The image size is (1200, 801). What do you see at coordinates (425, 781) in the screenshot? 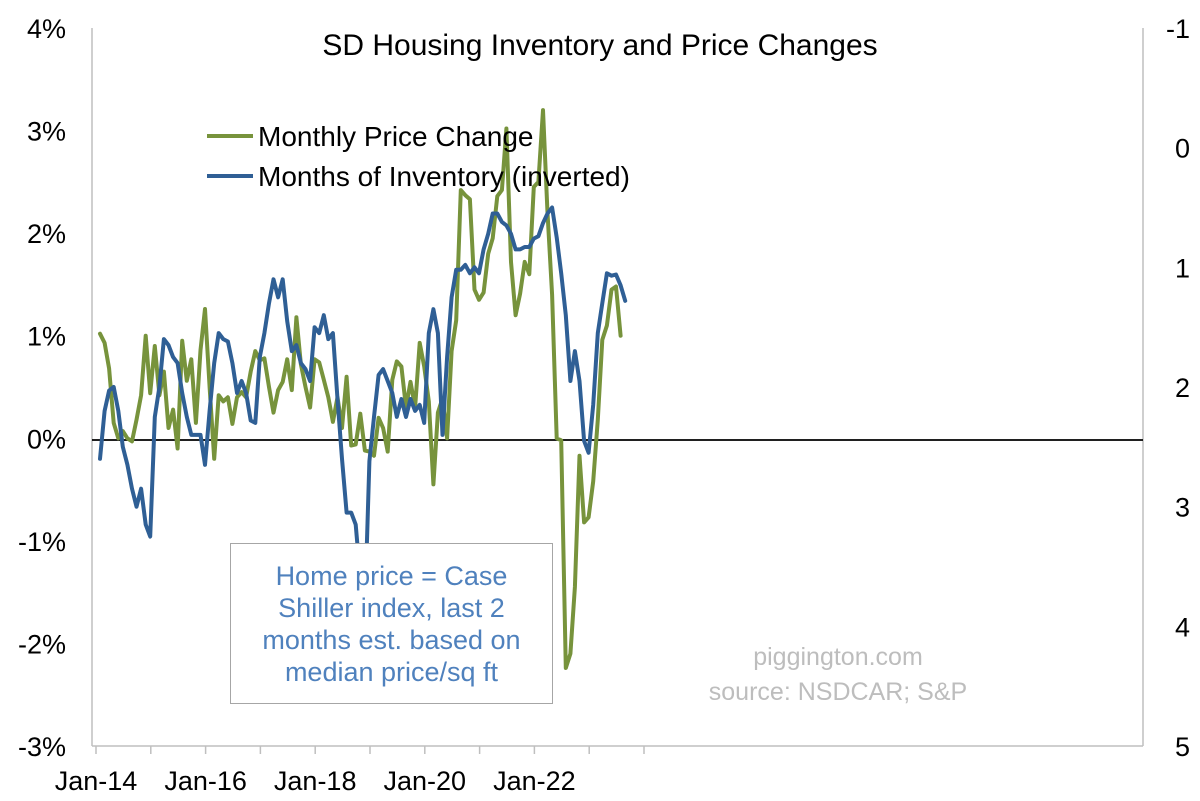
I see `x-tick-label: Jan-20` at bounding box center [425, 781].